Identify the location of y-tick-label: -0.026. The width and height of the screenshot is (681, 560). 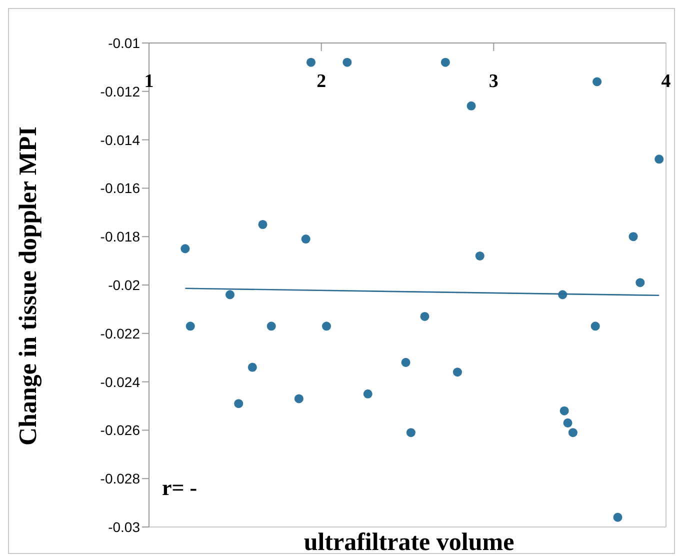
(120, 430).